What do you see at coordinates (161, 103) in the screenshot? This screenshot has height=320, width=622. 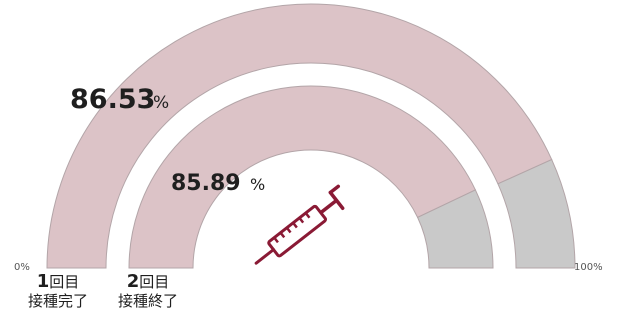 I see `dose1-unit-label: %` at bounding box center [161, 103].